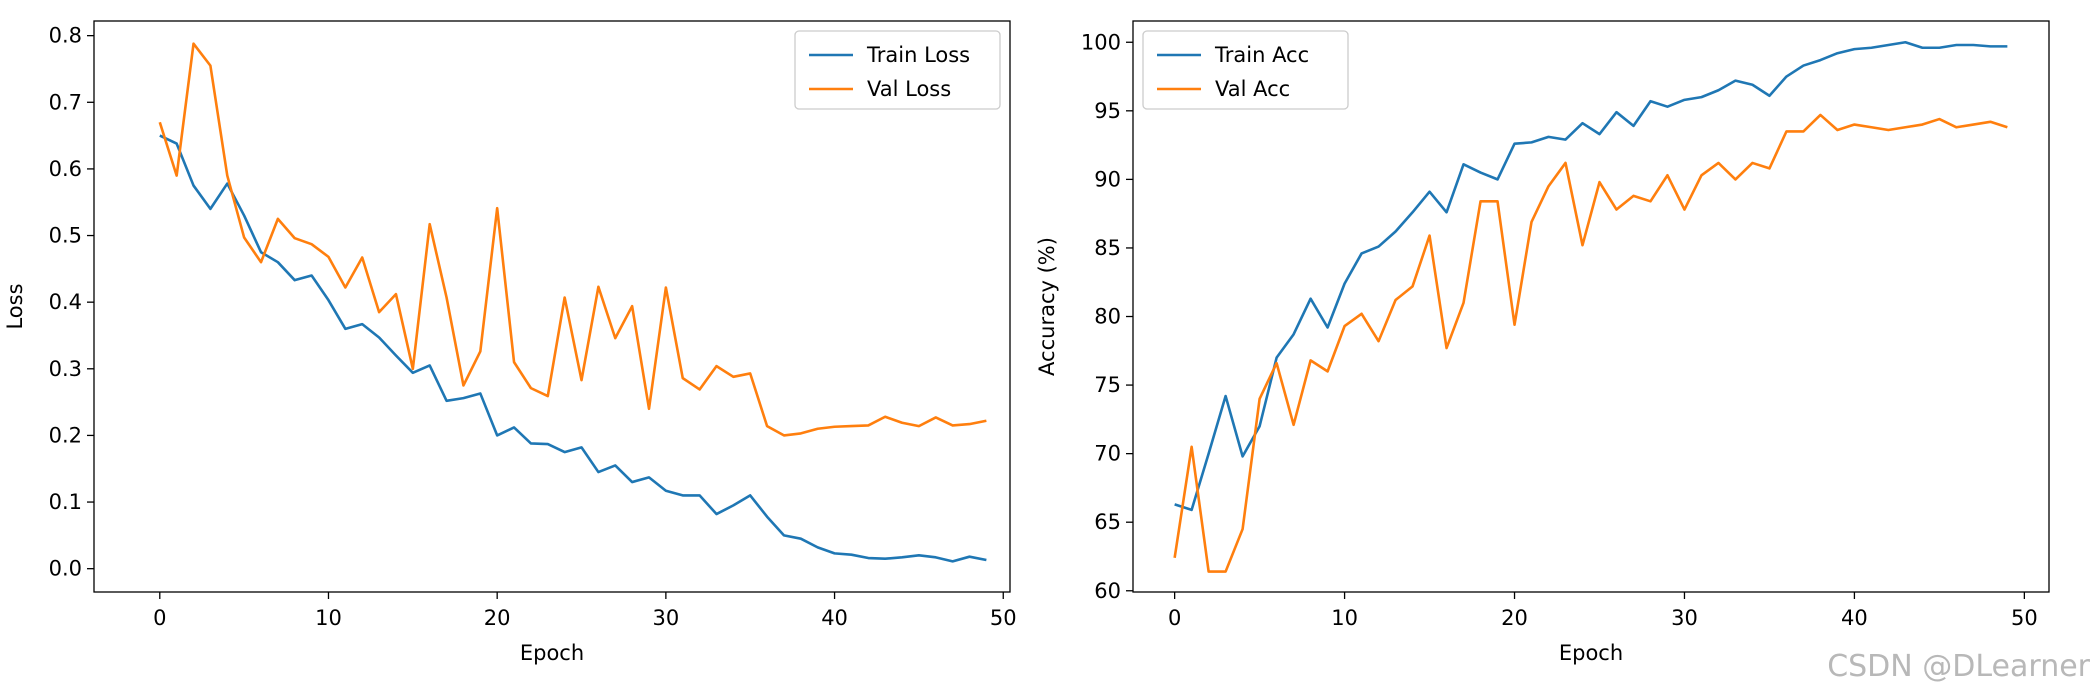 The height and width of the screenshot is (698, 2092). What do you see at coordinates (65, 236) in the screenshot?
I see `y-tick-label: 0.5` at bounding box center [65, 236].